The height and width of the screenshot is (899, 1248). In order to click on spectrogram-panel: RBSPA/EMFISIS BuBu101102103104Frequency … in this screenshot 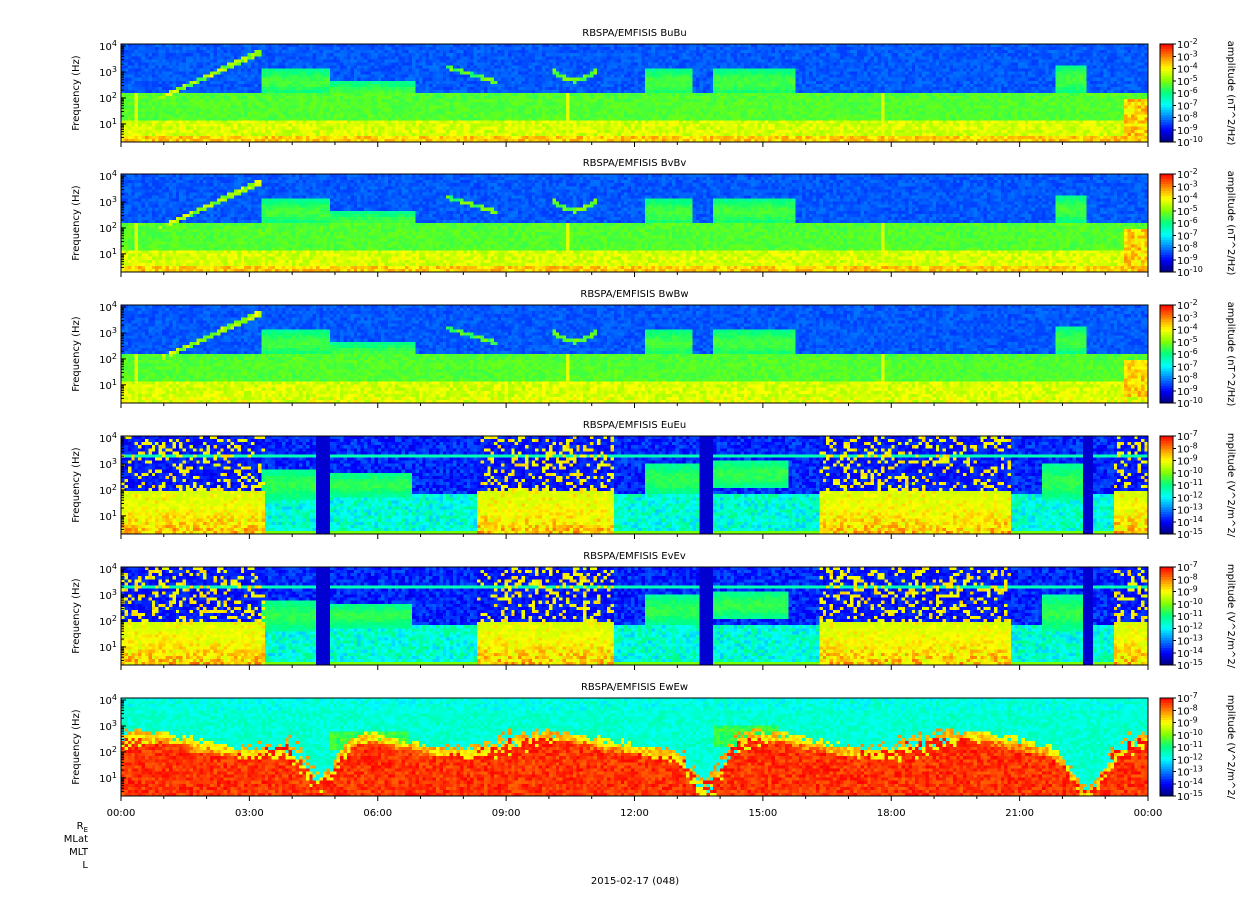, I will do `click(653, 88)`.